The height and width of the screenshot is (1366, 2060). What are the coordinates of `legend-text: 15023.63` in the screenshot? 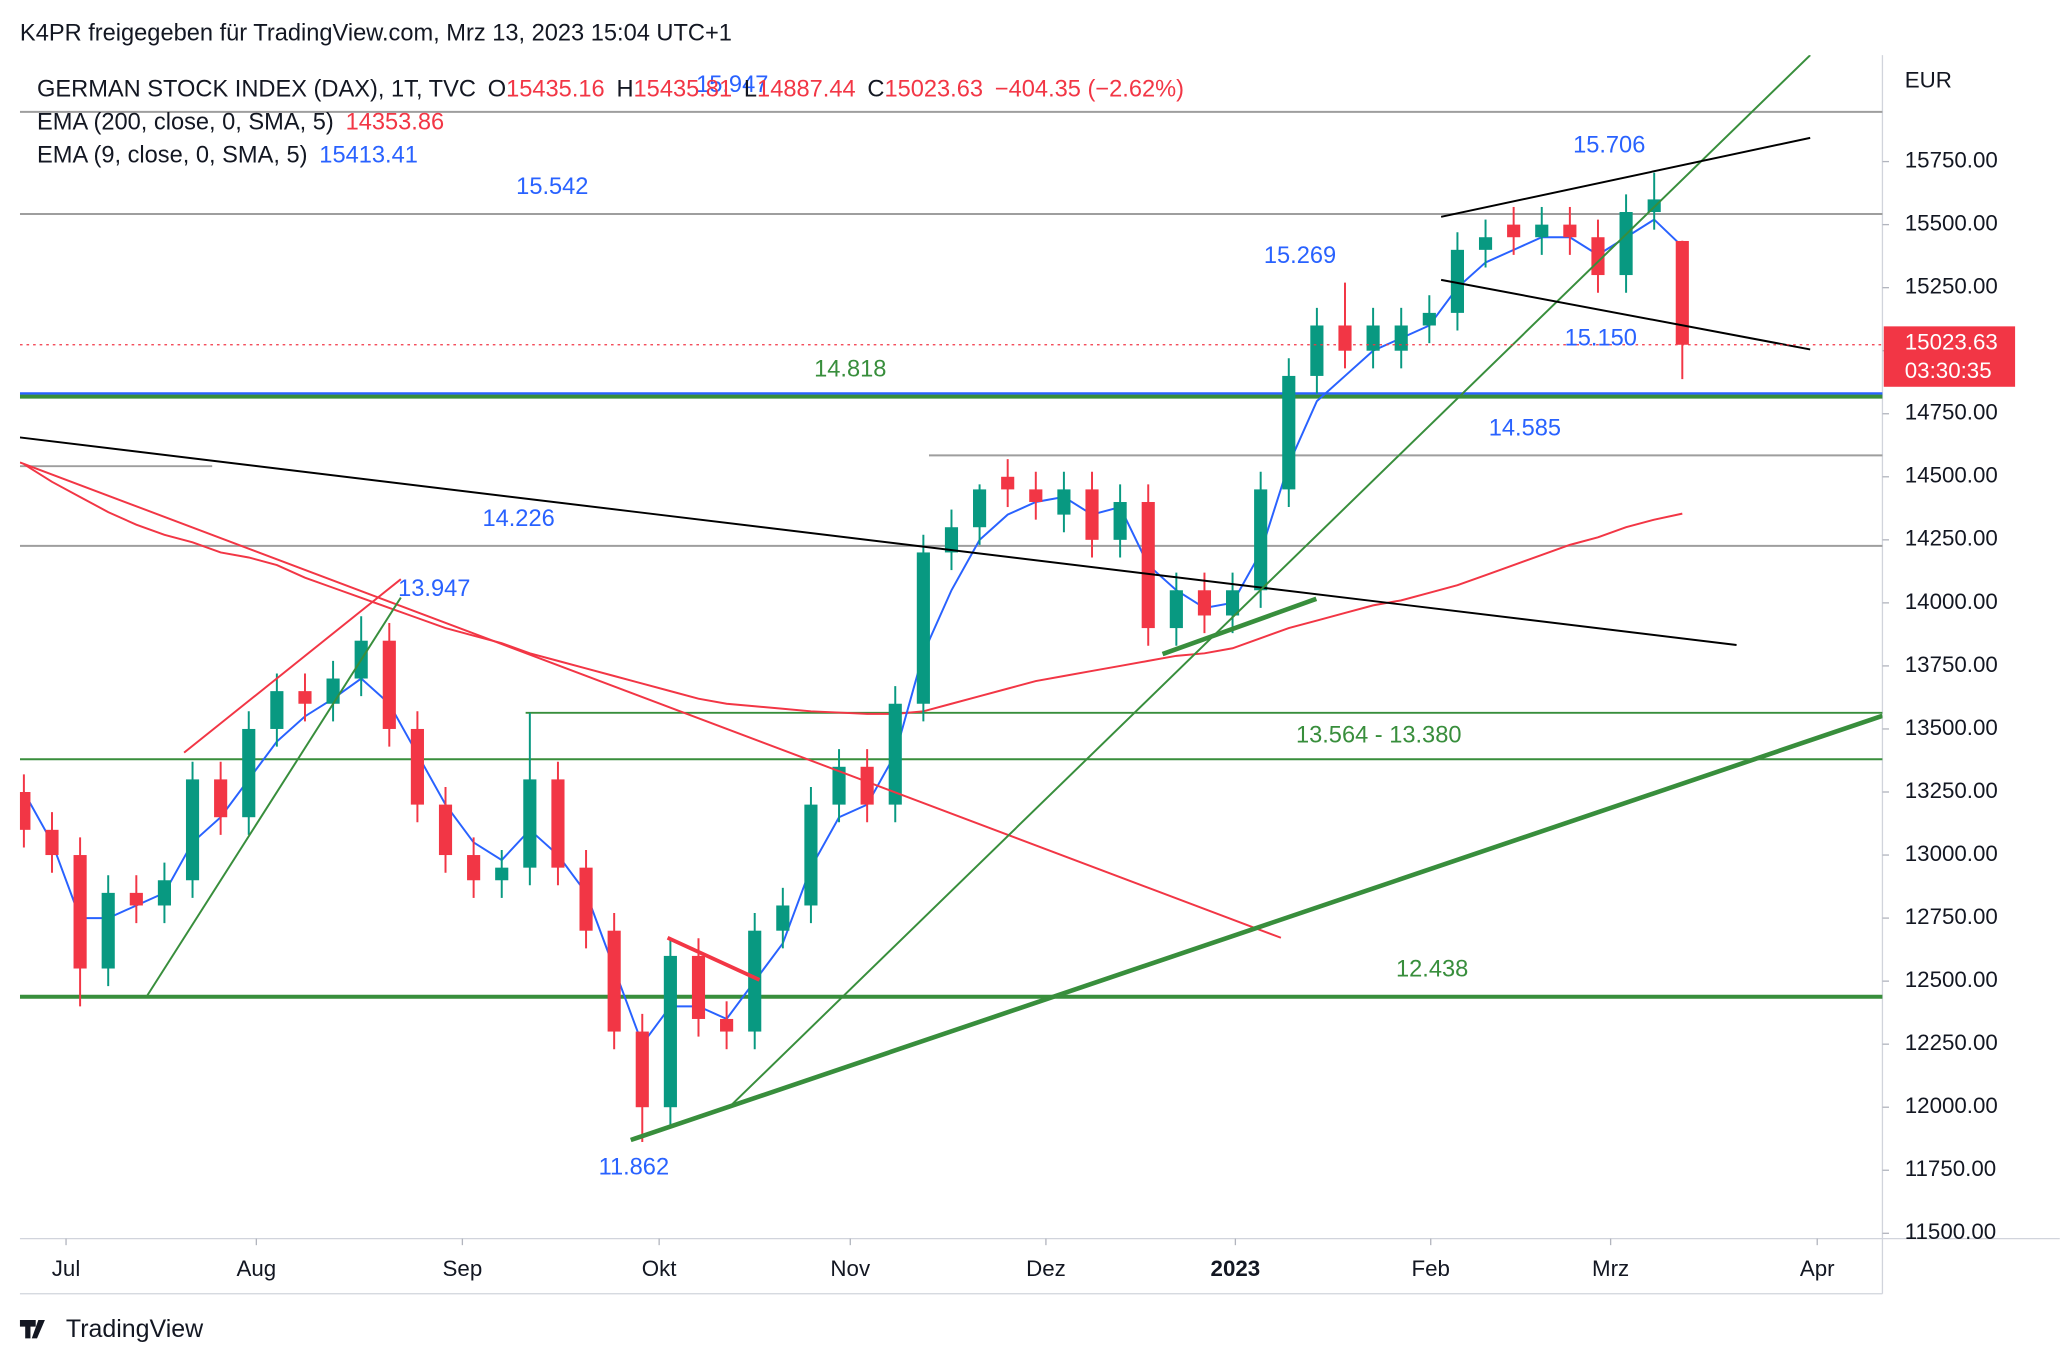 It's located at (933, 90).